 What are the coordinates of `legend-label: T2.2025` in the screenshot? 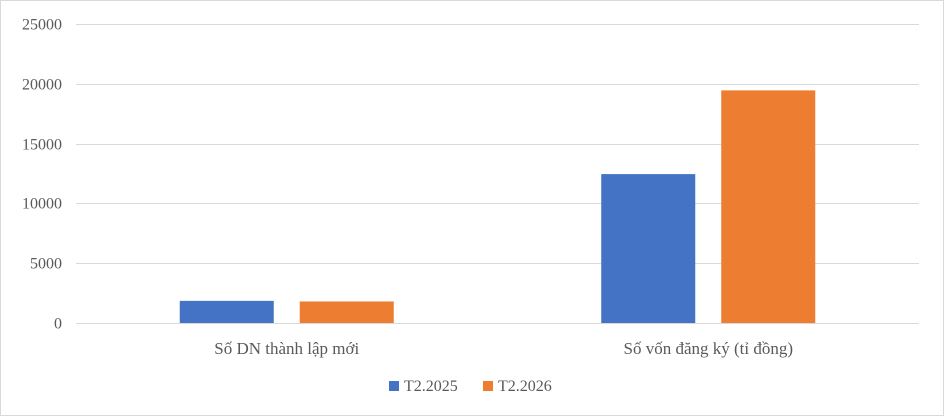 It's located at (431, 386).